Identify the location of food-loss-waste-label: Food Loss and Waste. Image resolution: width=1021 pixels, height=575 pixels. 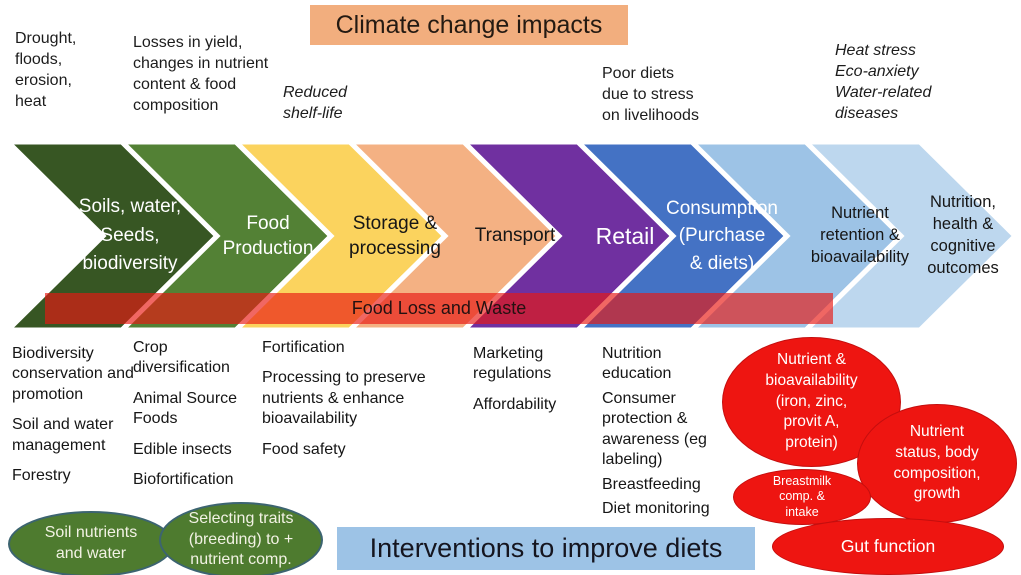
(439, 308).